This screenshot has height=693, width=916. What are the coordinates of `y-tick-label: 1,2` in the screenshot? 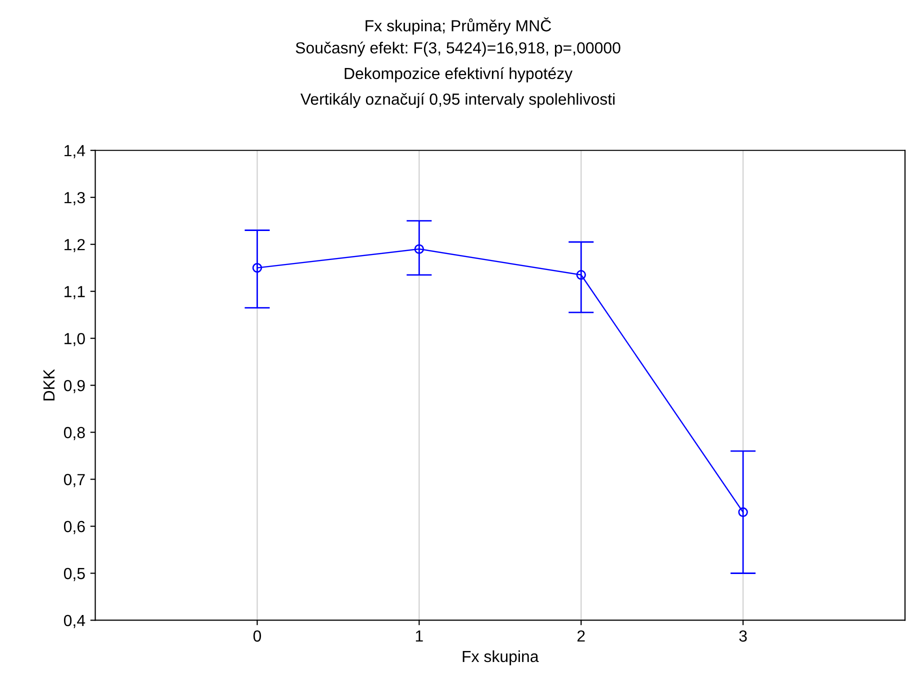 It's located at (74, 245).